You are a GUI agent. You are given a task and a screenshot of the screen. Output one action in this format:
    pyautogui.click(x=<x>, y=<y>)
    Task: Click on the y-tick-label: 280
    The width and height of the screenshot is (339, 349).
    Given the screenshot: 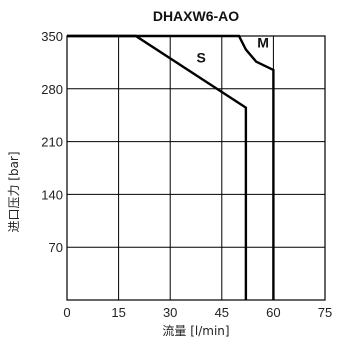 What is the action you would take?
    pyautogui.click(x=52, y=89)
    